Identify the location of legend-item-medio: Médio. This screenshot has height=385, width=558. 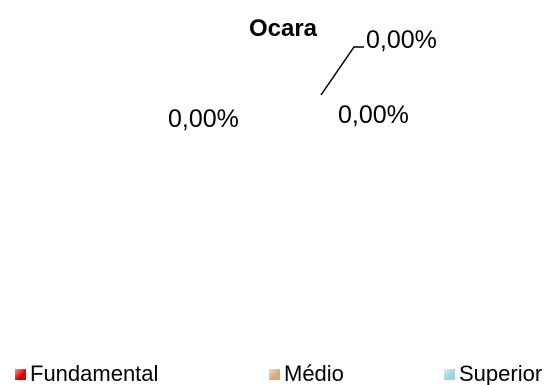
(306, 374).